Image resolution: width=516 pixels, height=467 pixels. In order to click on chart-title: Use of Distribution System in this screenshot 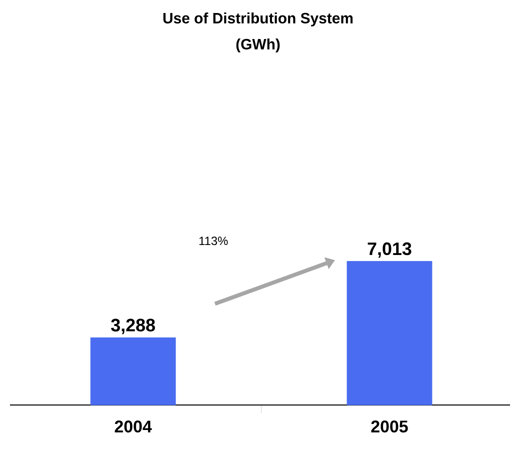, I will do `click(258, 19)`.